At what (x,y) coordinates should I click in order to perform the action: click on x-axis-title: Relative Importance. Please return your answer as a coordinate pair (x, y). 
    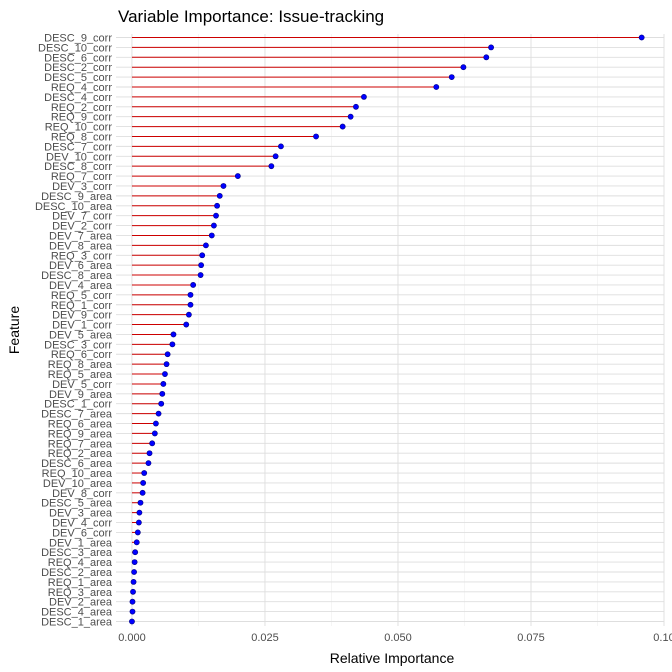
    Looking at the image, I should click on (392, 658).